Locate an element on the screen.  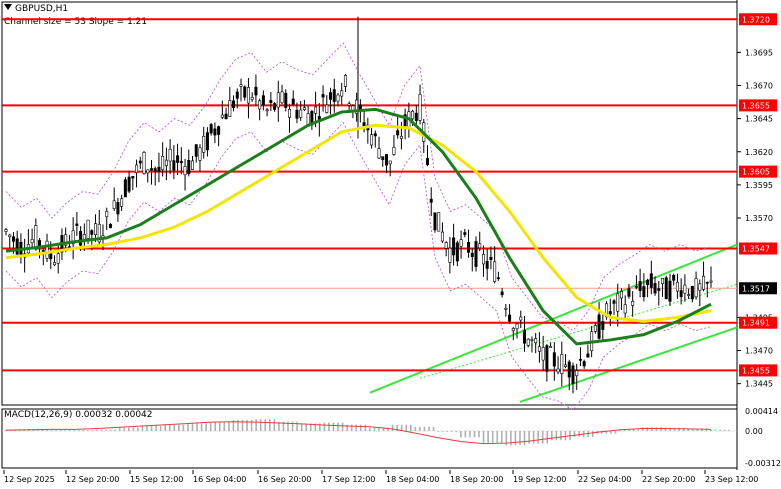
x-tick-label: 15 Sep 12:00 is located at coordinates (156, 479).